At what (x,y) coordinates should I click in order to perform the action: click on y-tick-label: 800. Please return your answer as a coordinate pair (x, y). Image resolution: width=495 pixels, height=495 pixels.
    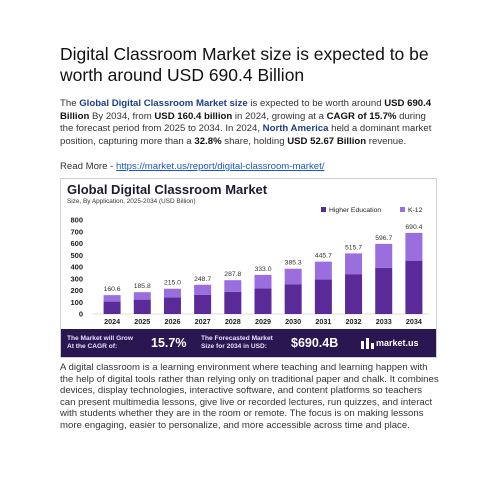
    Looking at the image, I should click on (76, 220).